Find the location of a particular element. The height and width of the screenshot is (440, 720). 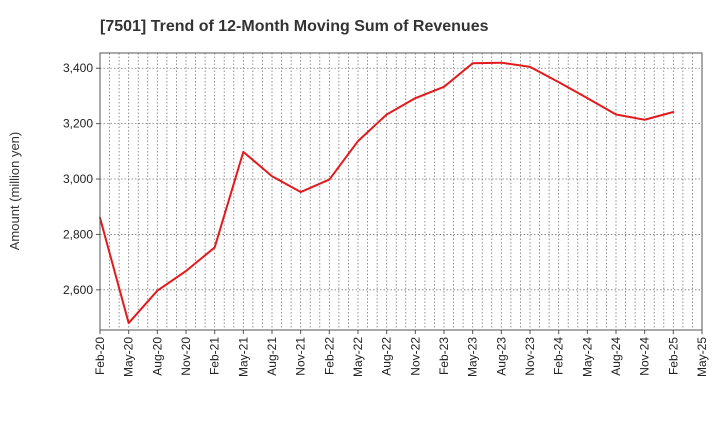

x-tick-label: Feb-20 is located at coordinates (100, 356).